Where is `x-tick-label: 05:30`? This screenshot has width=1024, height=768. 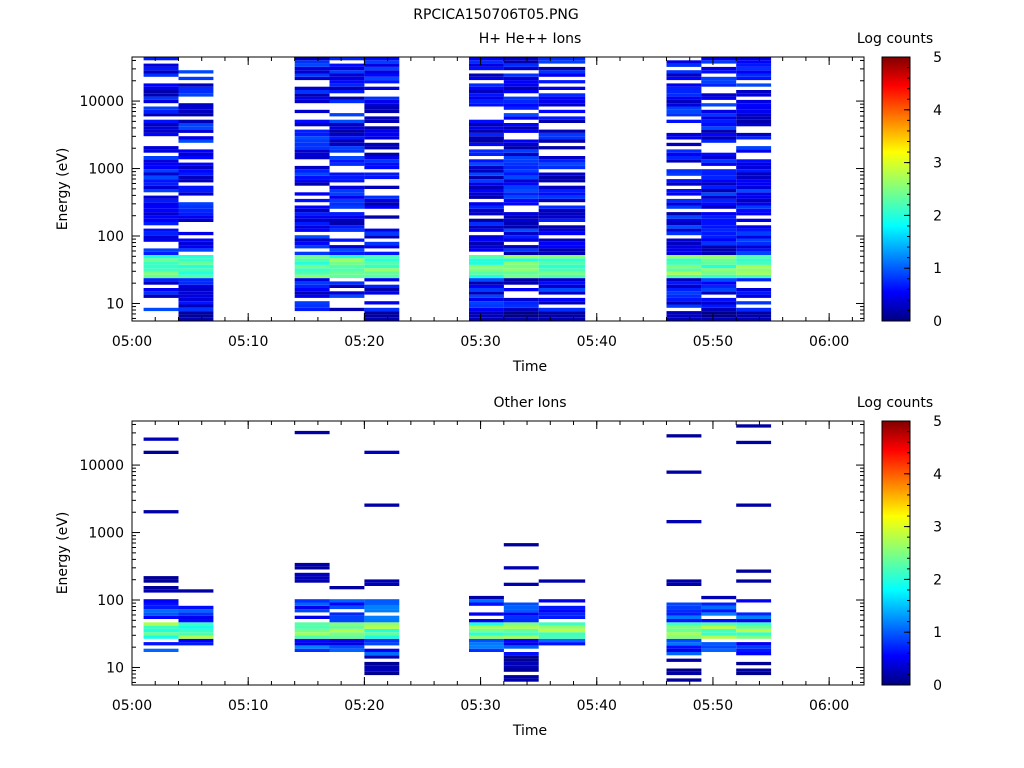 x-tick-label: 05:30 is located at coordinates (480, 706).